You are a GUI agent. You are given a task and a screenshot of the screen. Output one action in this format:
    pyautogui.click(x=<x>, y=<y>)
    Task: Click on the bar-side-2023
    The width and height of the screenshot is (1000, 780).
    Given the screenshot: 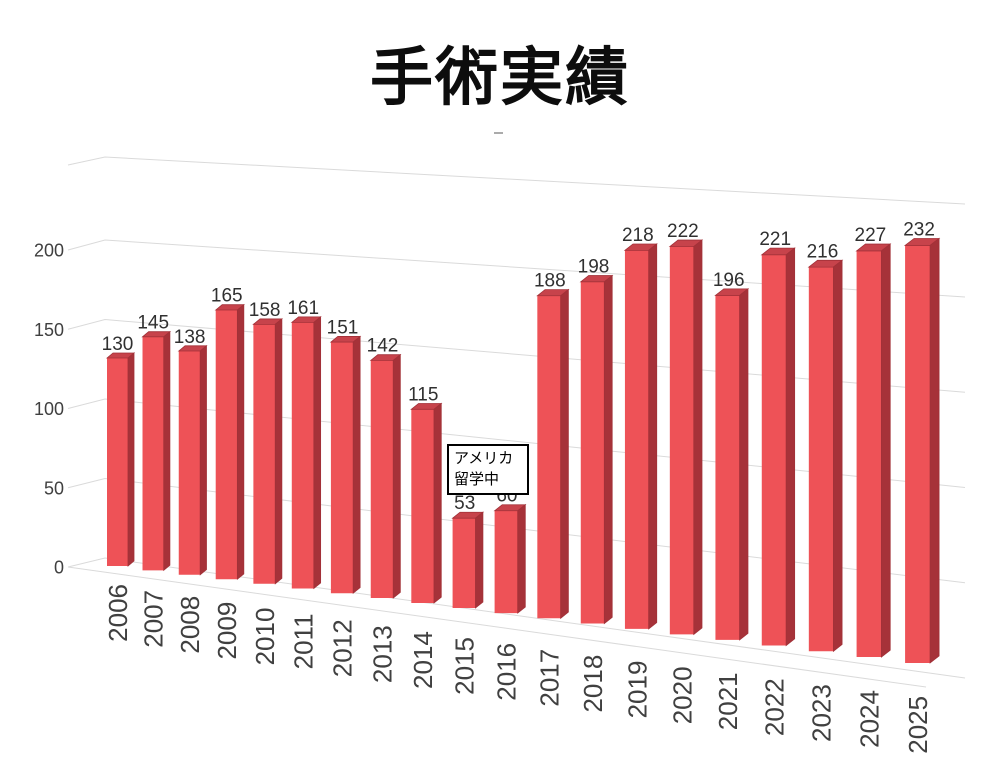 What is the action you would take?
    pyautogui.click(x=837, y=456)
    